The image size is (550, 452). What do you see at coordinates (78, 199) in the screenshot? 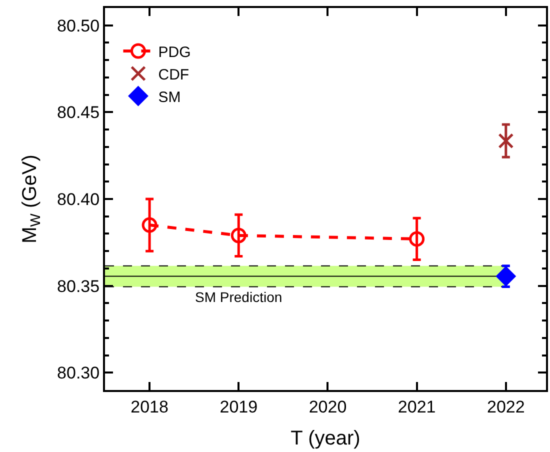
I see `y-tick-label: 80.40` at bounding box center [78, 199].